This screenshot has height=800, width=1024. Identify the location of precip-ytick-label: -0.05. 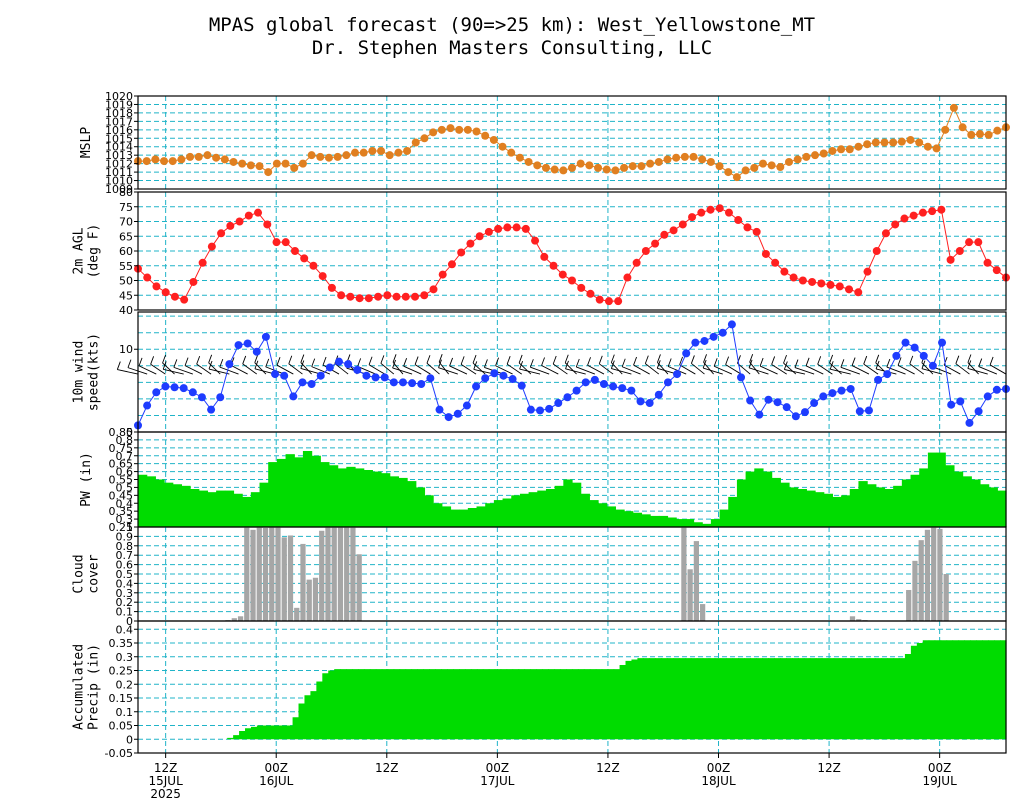
(119, 753).